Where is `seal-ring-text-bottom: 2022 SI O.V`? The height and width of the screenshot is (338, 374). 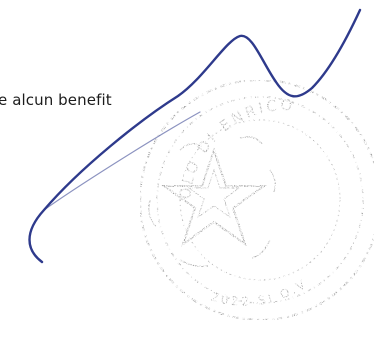
seal-ring-text-bottom: 2022 SI O.V is located at coordinates (259, 292).